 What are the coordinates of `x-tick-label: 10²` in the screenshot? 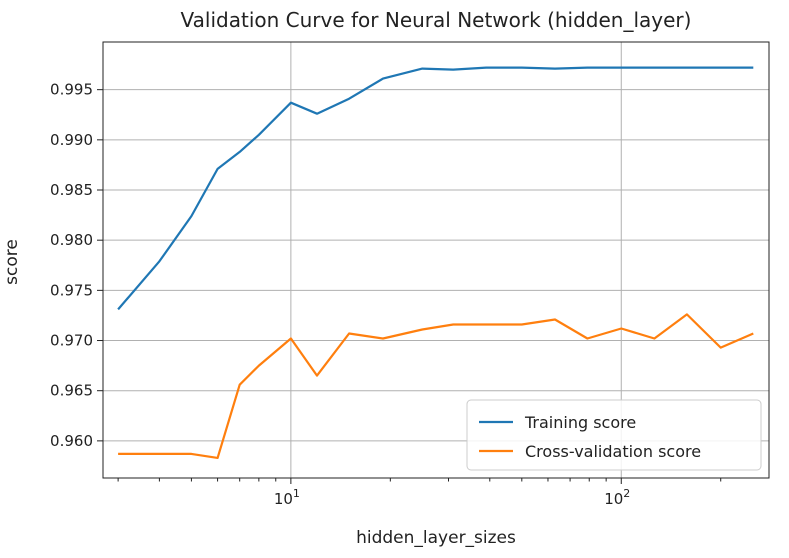 It's located at (617, 497).